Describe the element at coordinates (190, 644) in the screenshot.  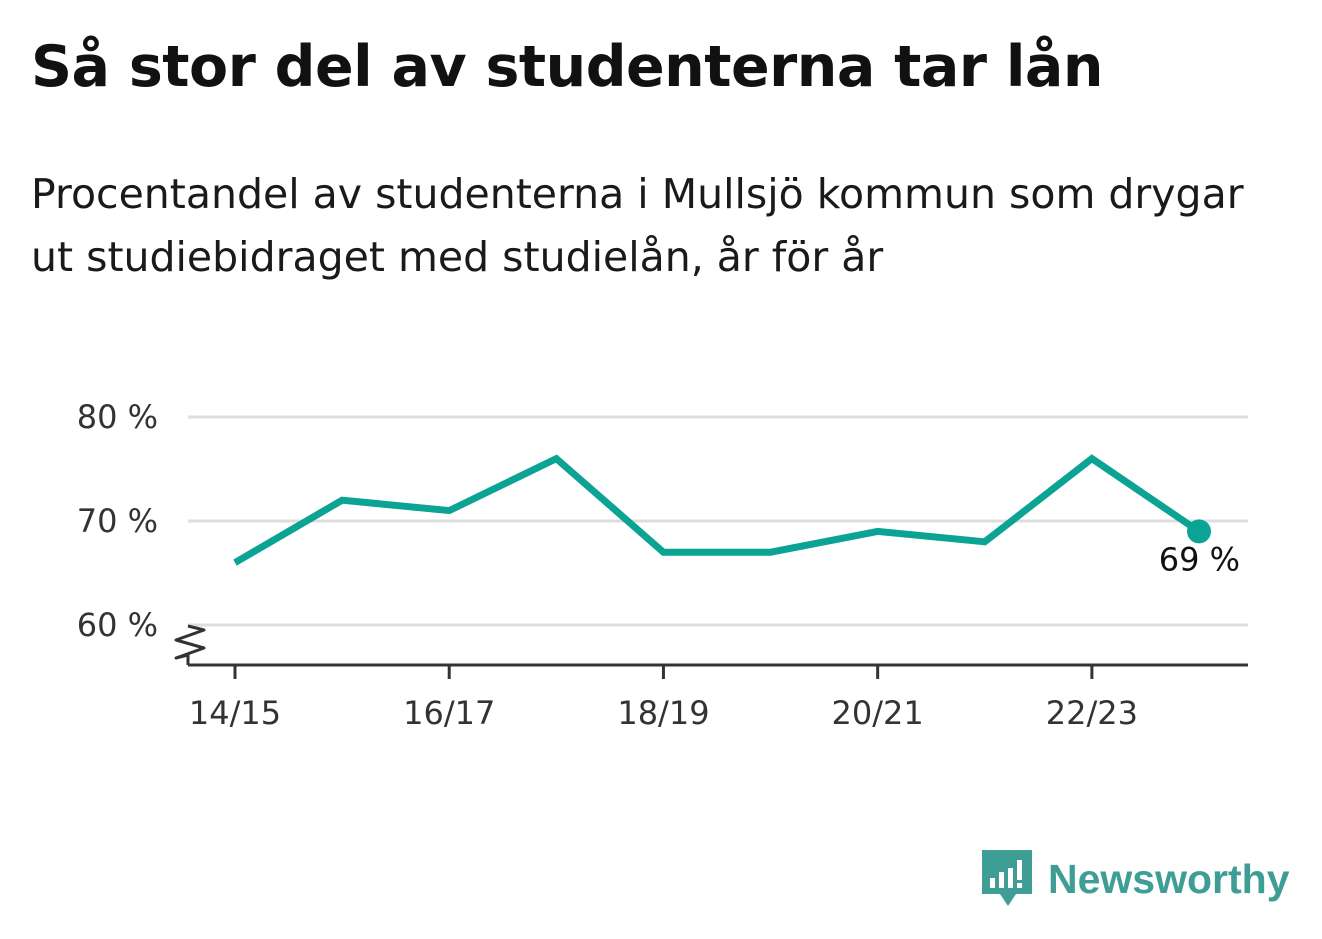
I see `axis-break-mark` at that location.